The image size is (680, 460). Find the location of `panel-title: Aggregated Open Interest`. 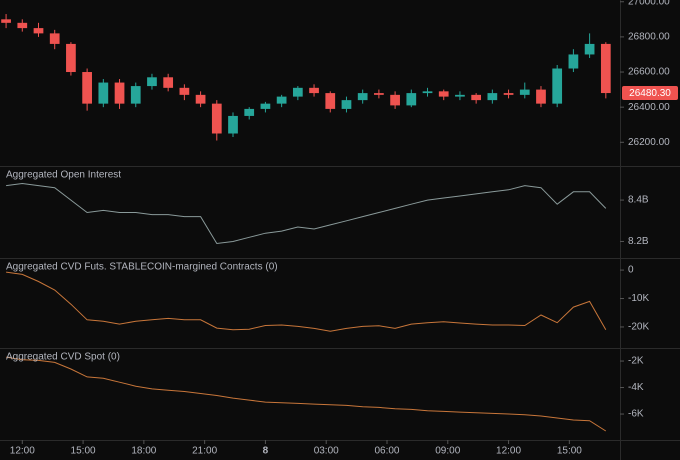

panel-title: Aggregated Open Interest is located at coordinates (63, 175).